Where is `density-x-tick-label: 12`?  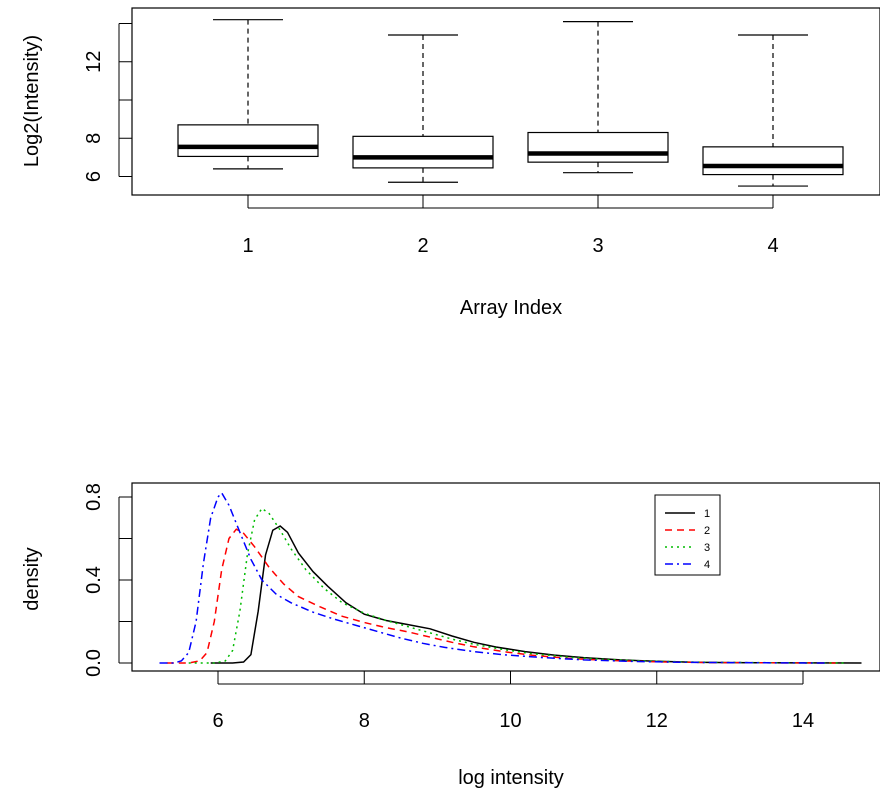
density-x-tick-label: 12 is located at coordinates (657, 721).